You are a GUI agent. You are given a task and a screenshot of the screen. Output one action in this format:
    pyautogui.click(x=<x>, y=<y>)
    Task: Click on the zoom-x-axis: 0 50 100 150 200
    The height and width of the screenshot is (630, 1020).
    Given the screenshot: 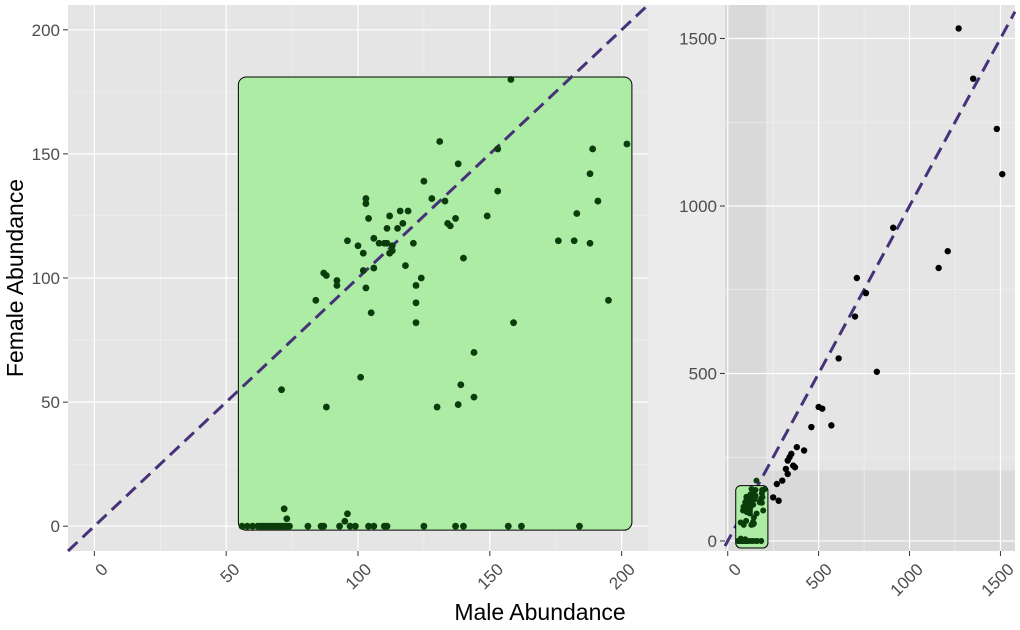 What is the action you would take?
    pyautogui.click(x=365, y=572)
    